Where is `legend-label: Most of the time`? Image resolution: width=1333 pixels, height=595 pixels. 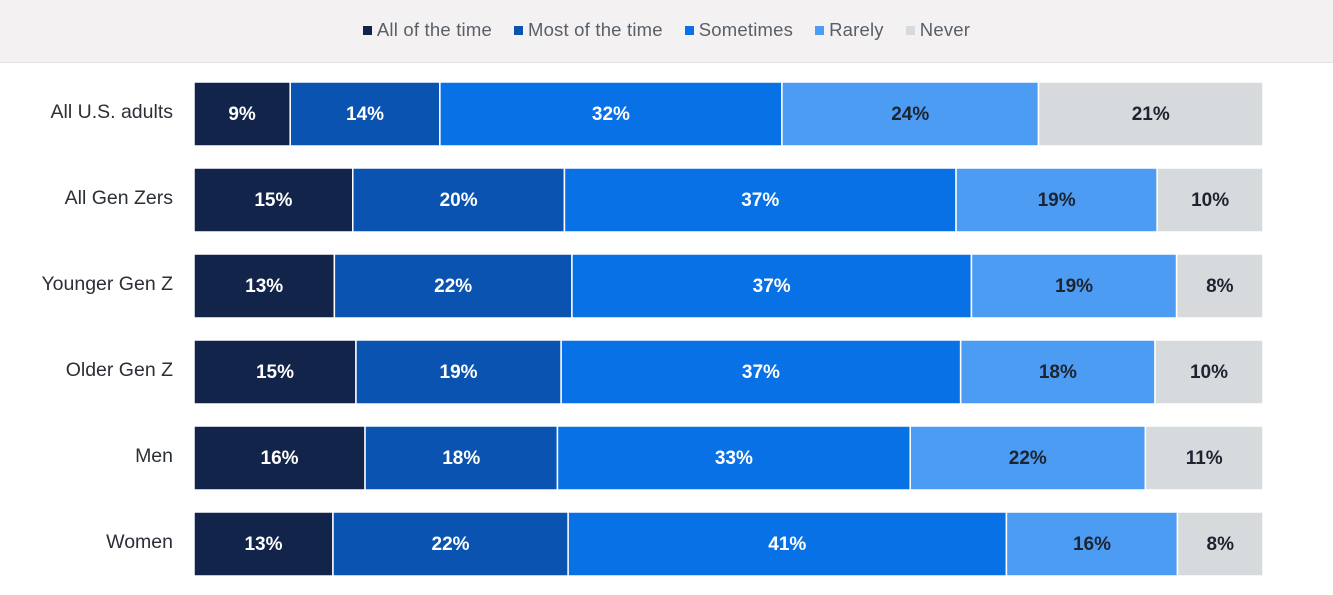
legend-label: Most of the time is located at coordinates (595, 29).